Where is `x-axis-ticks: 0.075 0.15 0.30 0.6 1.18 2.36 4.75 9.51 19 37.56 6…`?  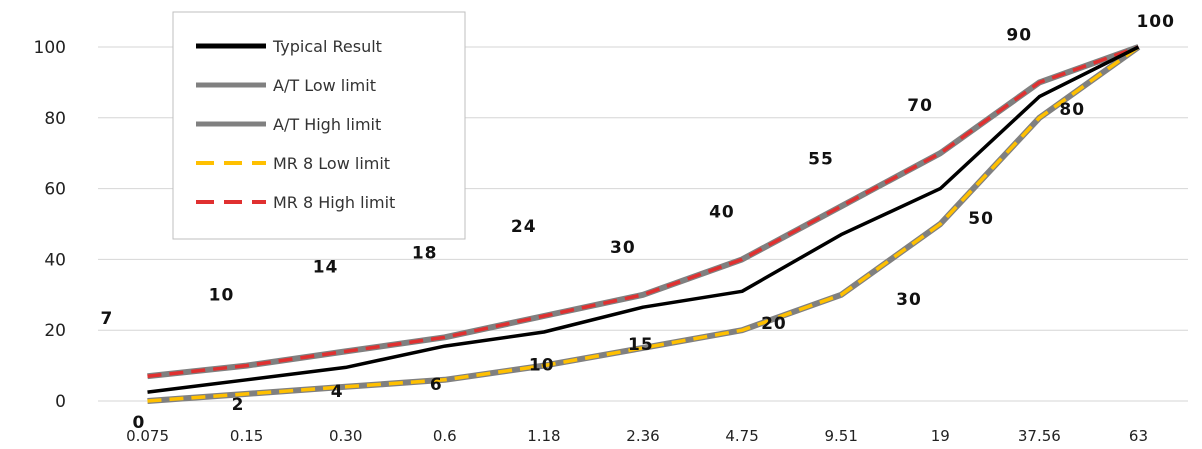 x-axis-ticks: 0.075 0.15 0.30 0.6 1.18 2.36 4.75 9.51 19 37.56 6… is located at coordinates (637, 436).